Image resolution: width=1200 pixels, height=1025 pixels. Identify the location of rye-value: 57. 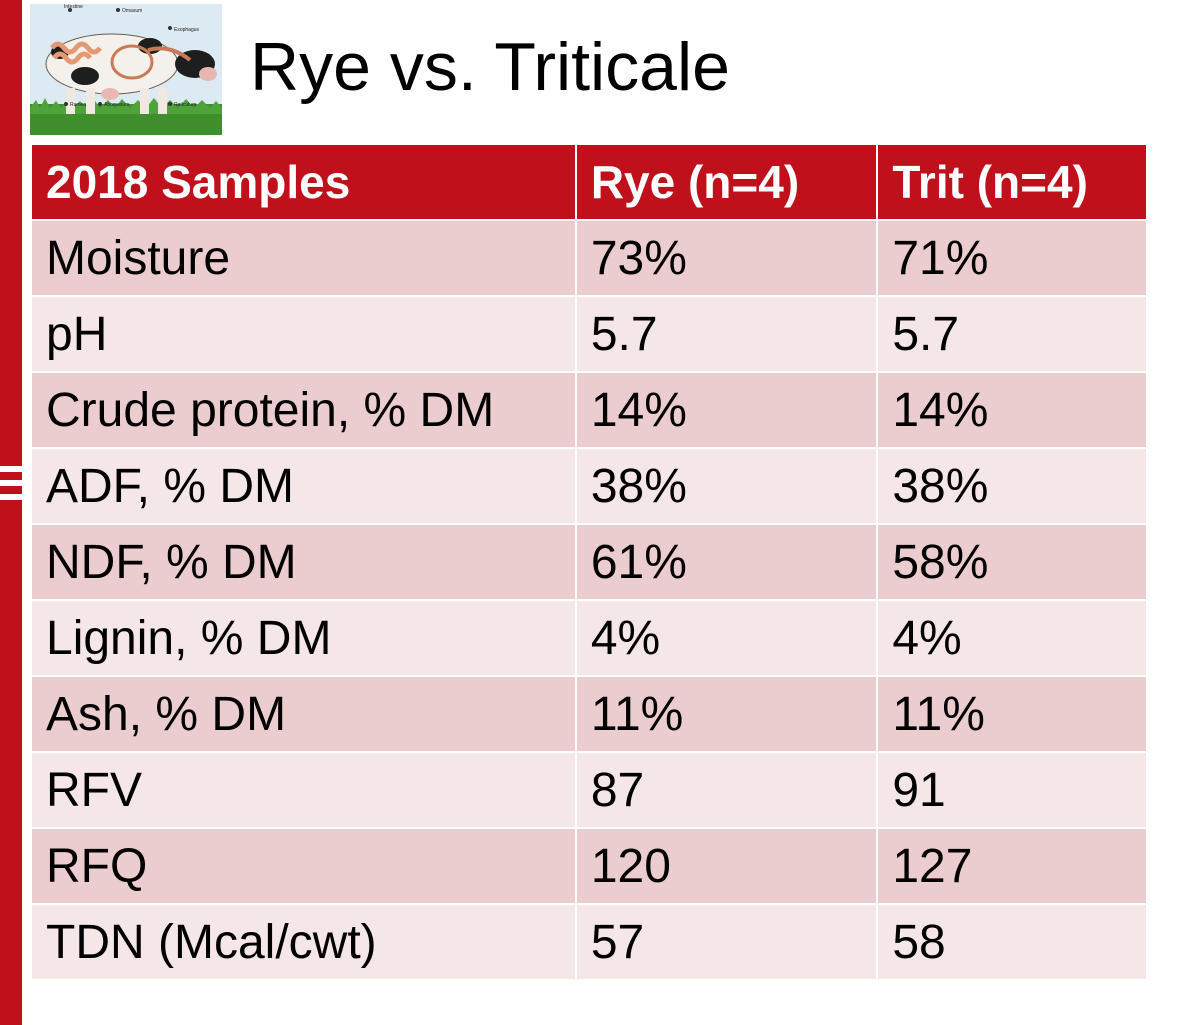
(726, 942).